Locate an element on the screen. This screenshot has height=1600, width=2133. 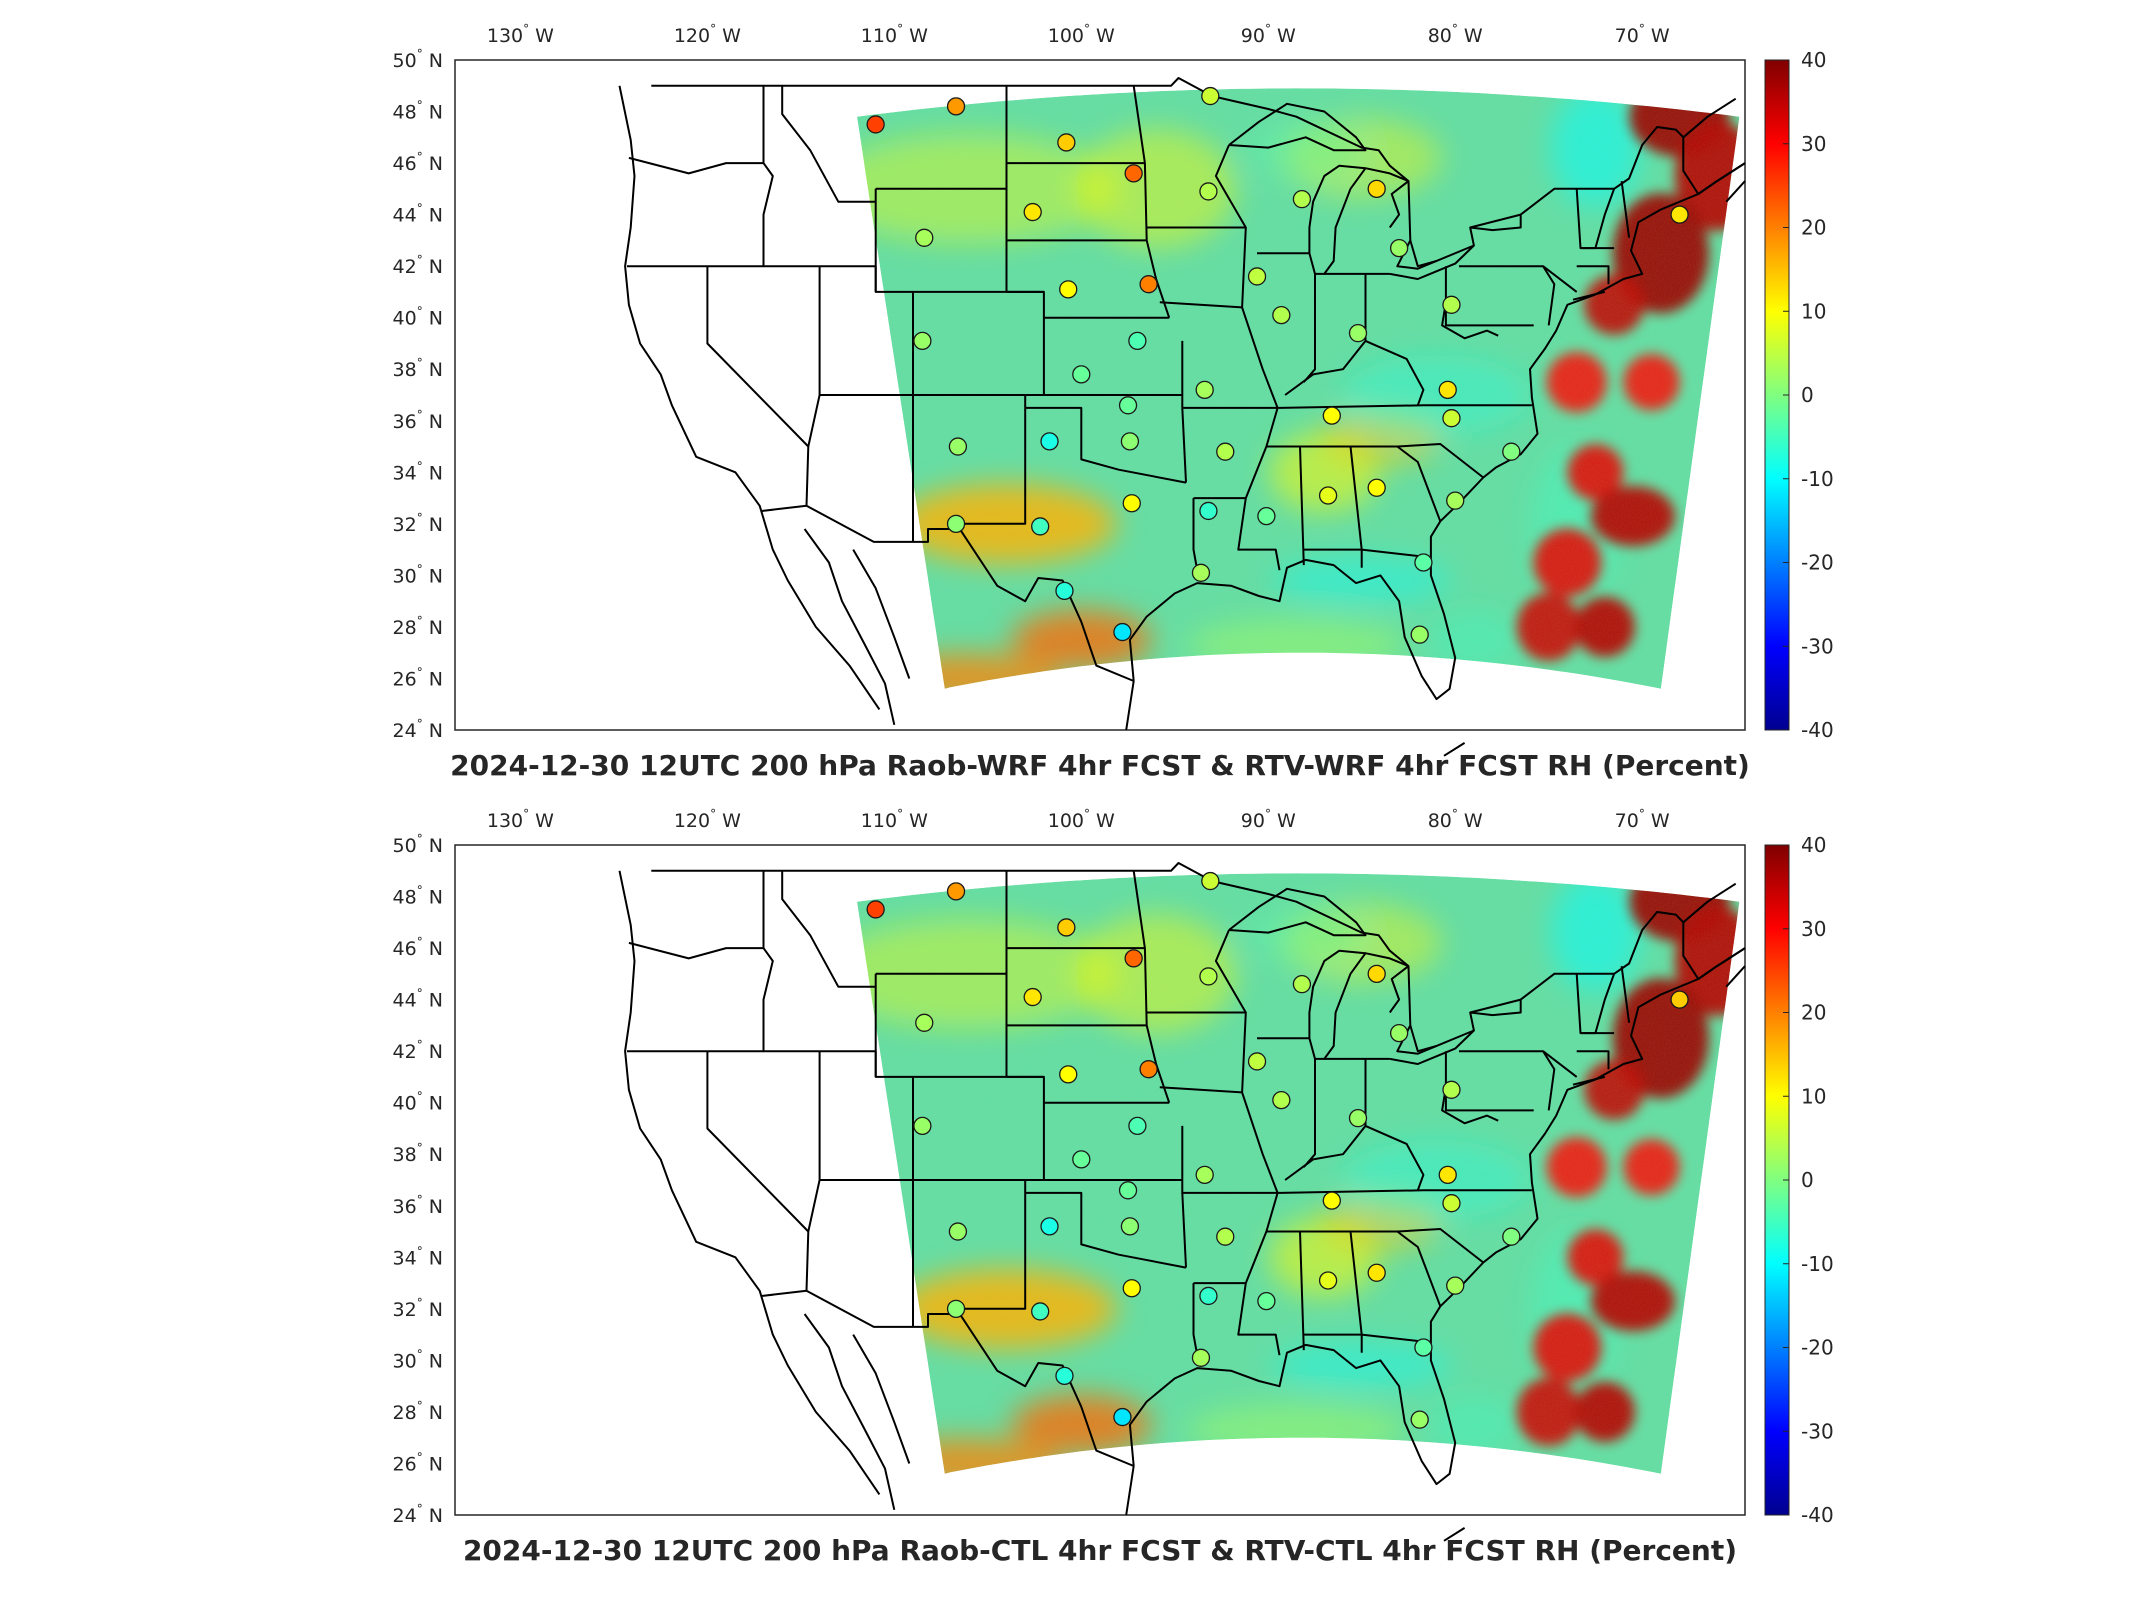
latitude-tick-label: 38° N is located at coordinates (418, 1153).